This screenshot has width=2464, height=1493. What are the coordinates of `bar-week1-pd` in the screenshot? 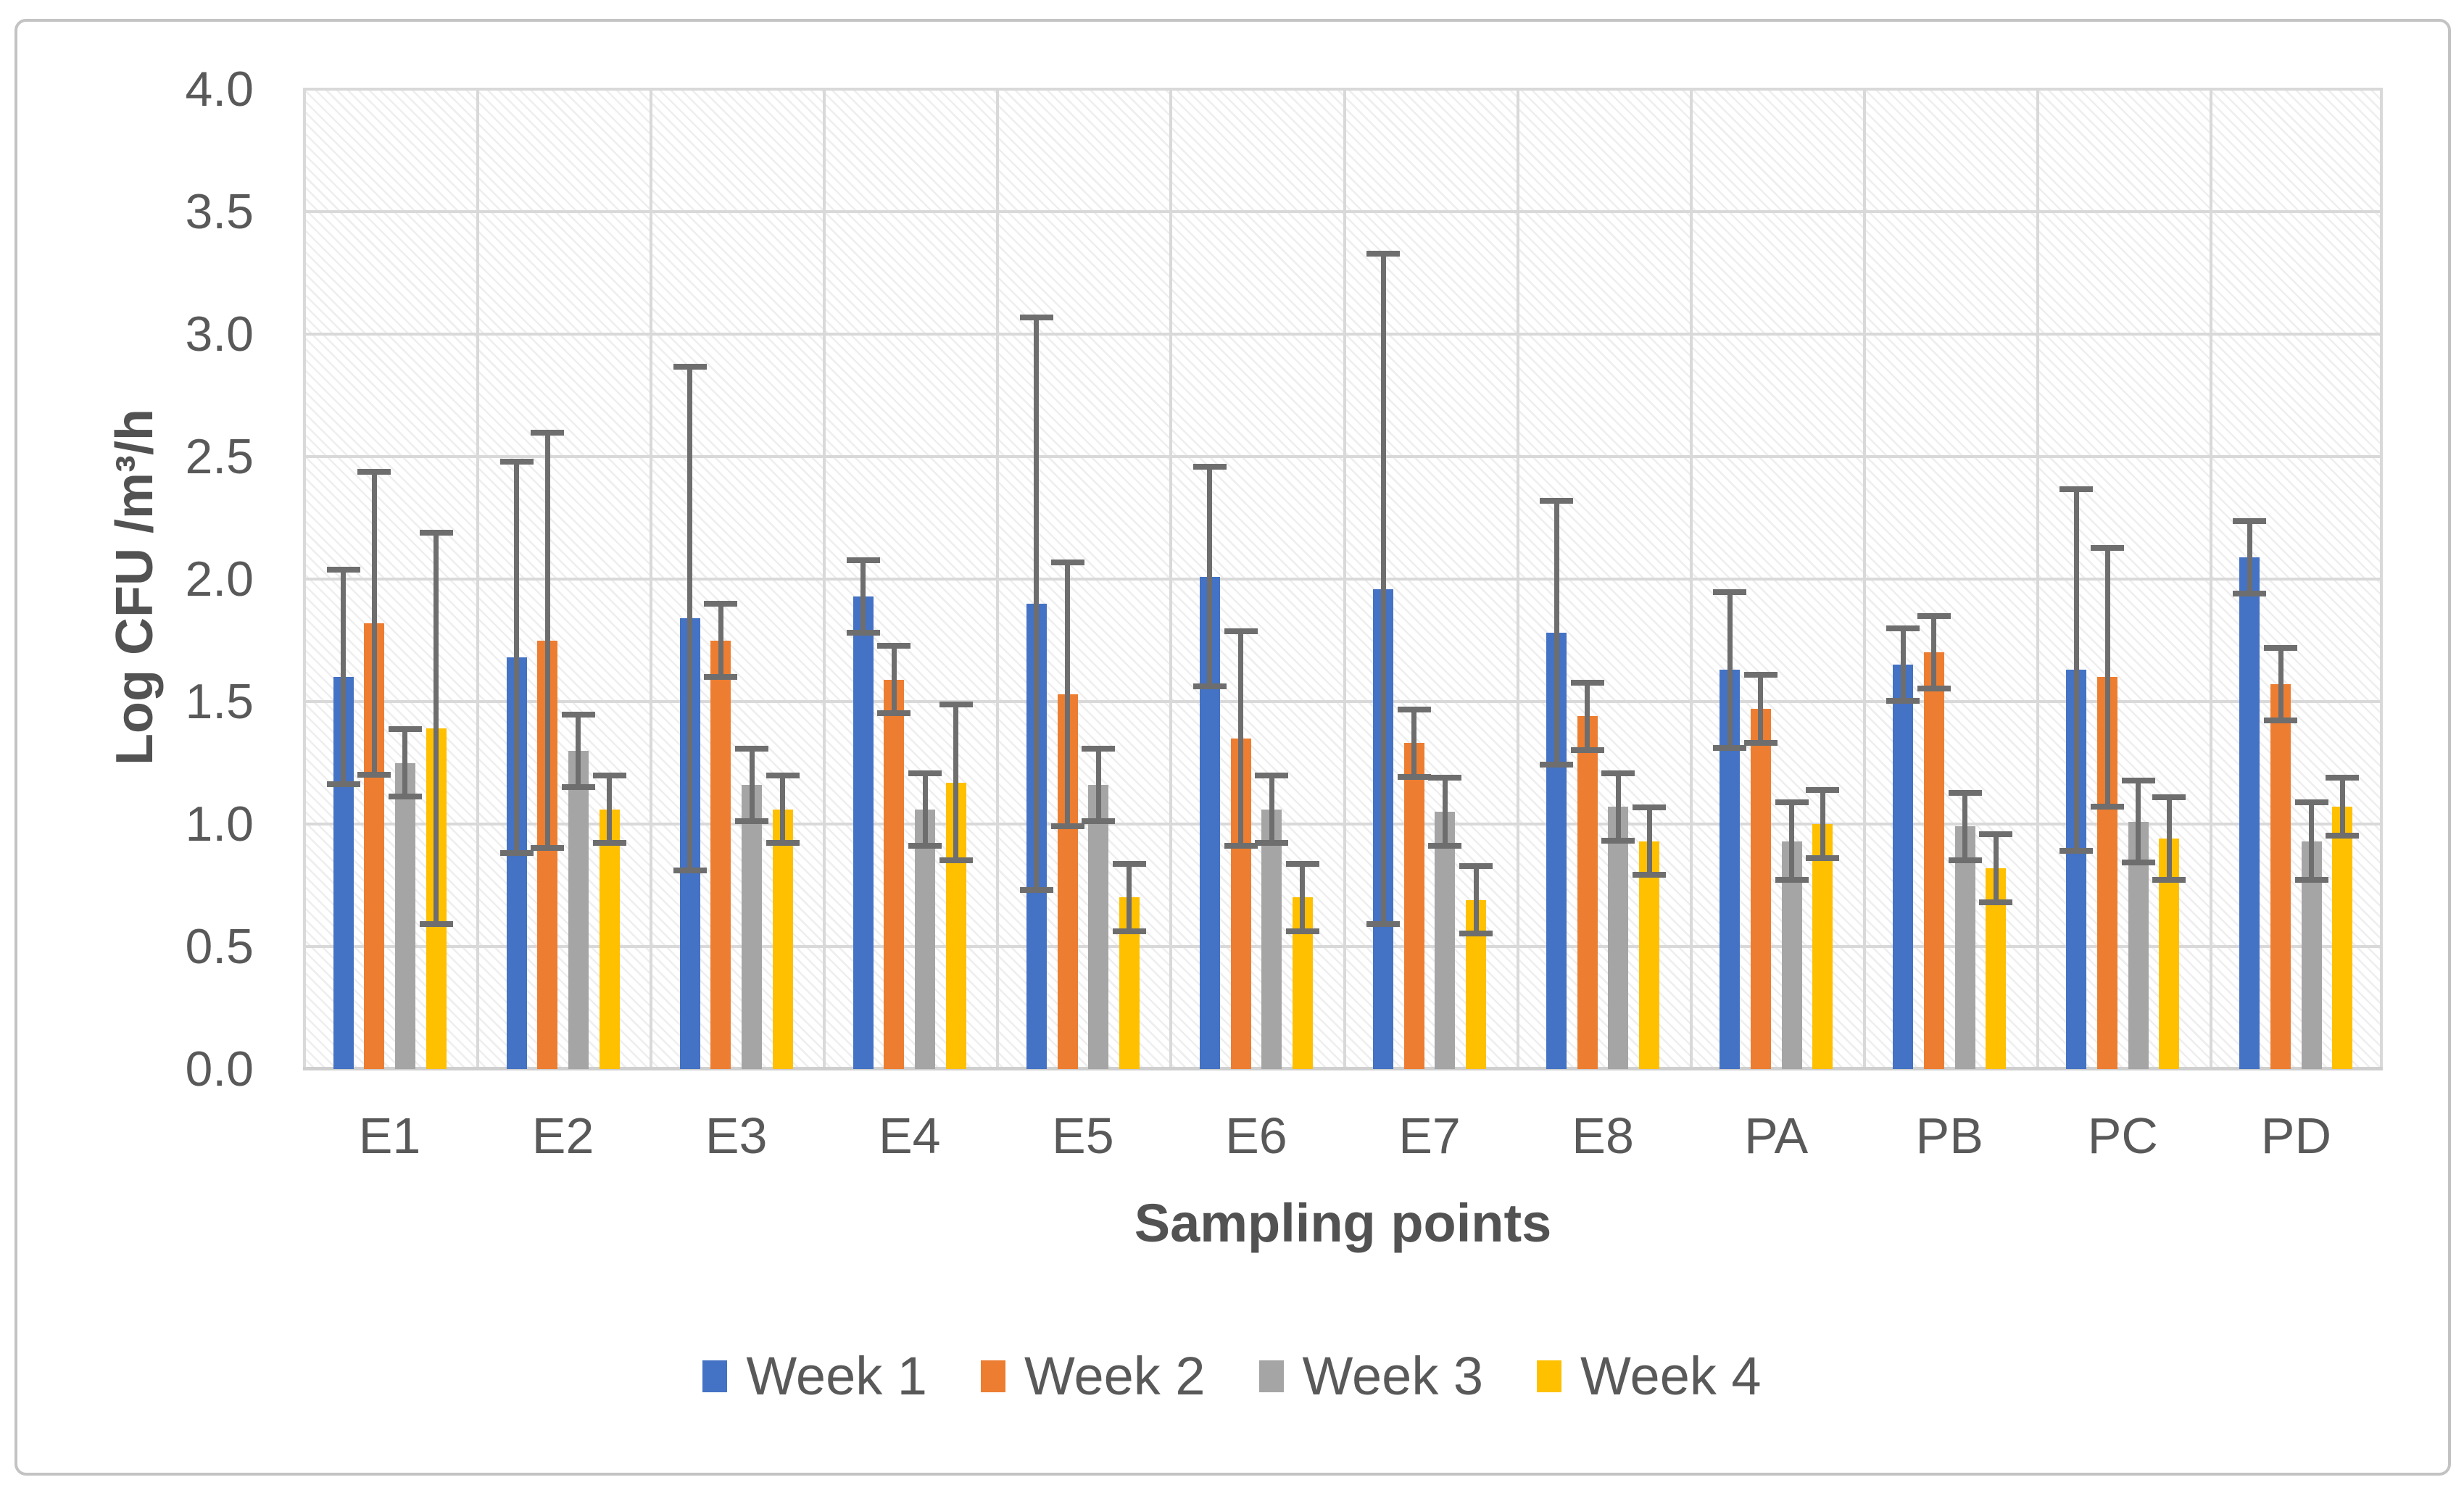 It's located at (2249, 813).